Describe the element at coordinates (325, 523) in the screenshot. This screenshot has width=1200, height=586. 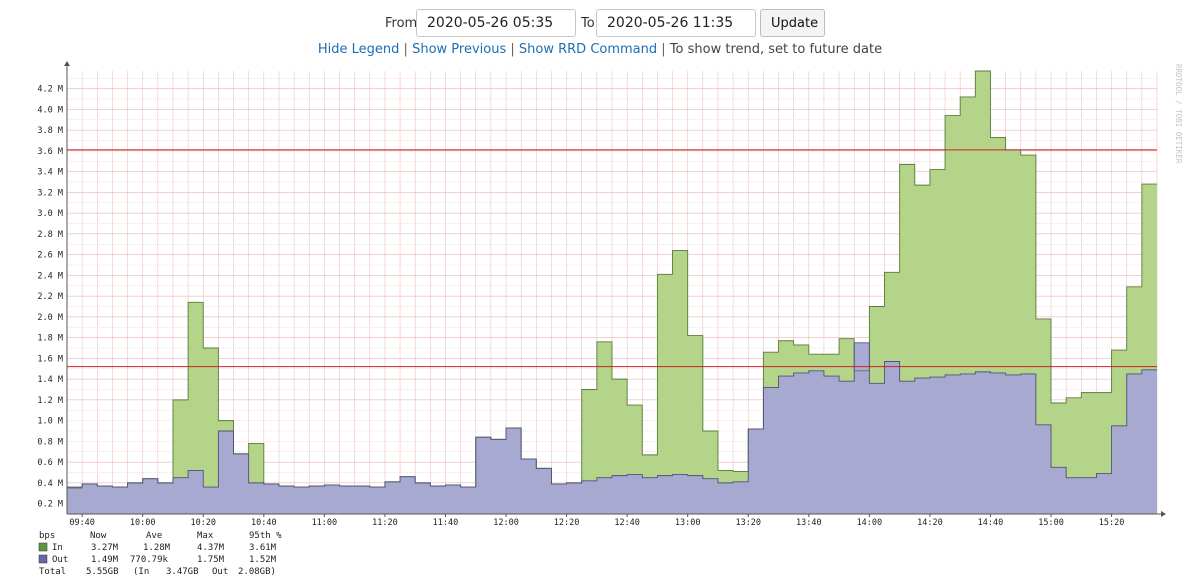
I see `x-tick-label: 11:00` at that location.